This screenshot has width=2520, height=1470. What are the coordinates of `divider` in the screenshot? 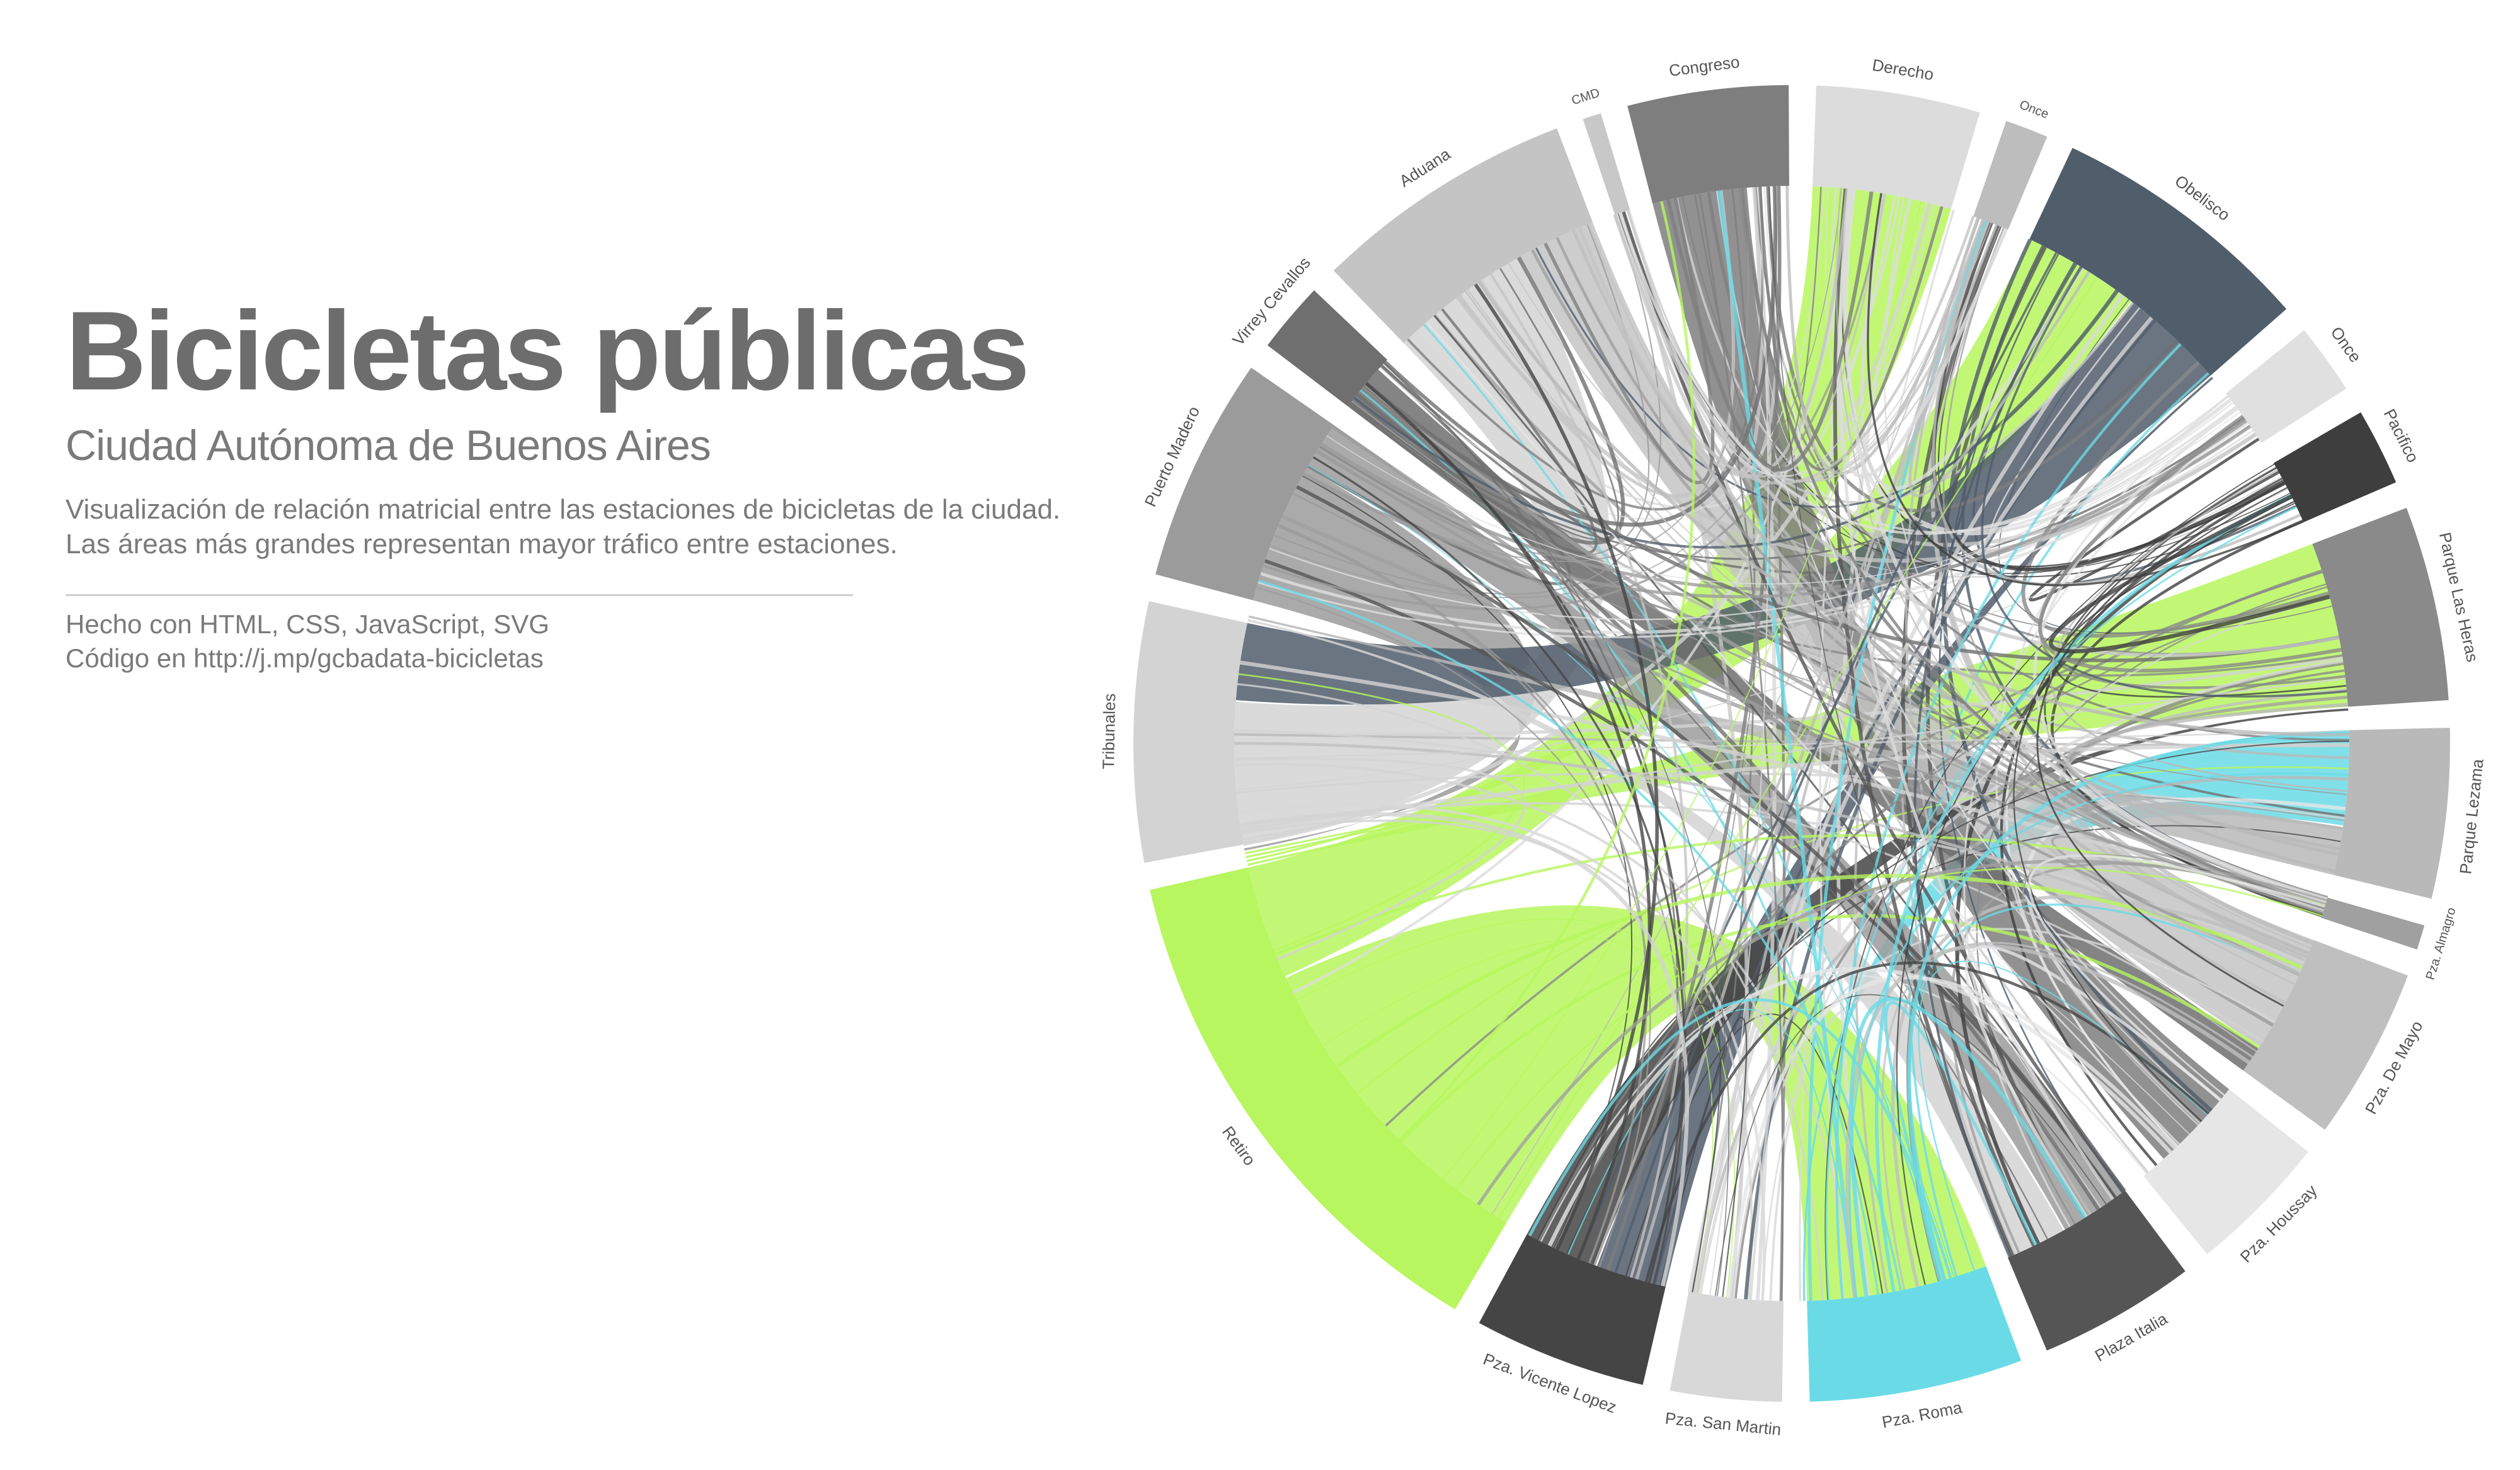 It's located at (459, 595).